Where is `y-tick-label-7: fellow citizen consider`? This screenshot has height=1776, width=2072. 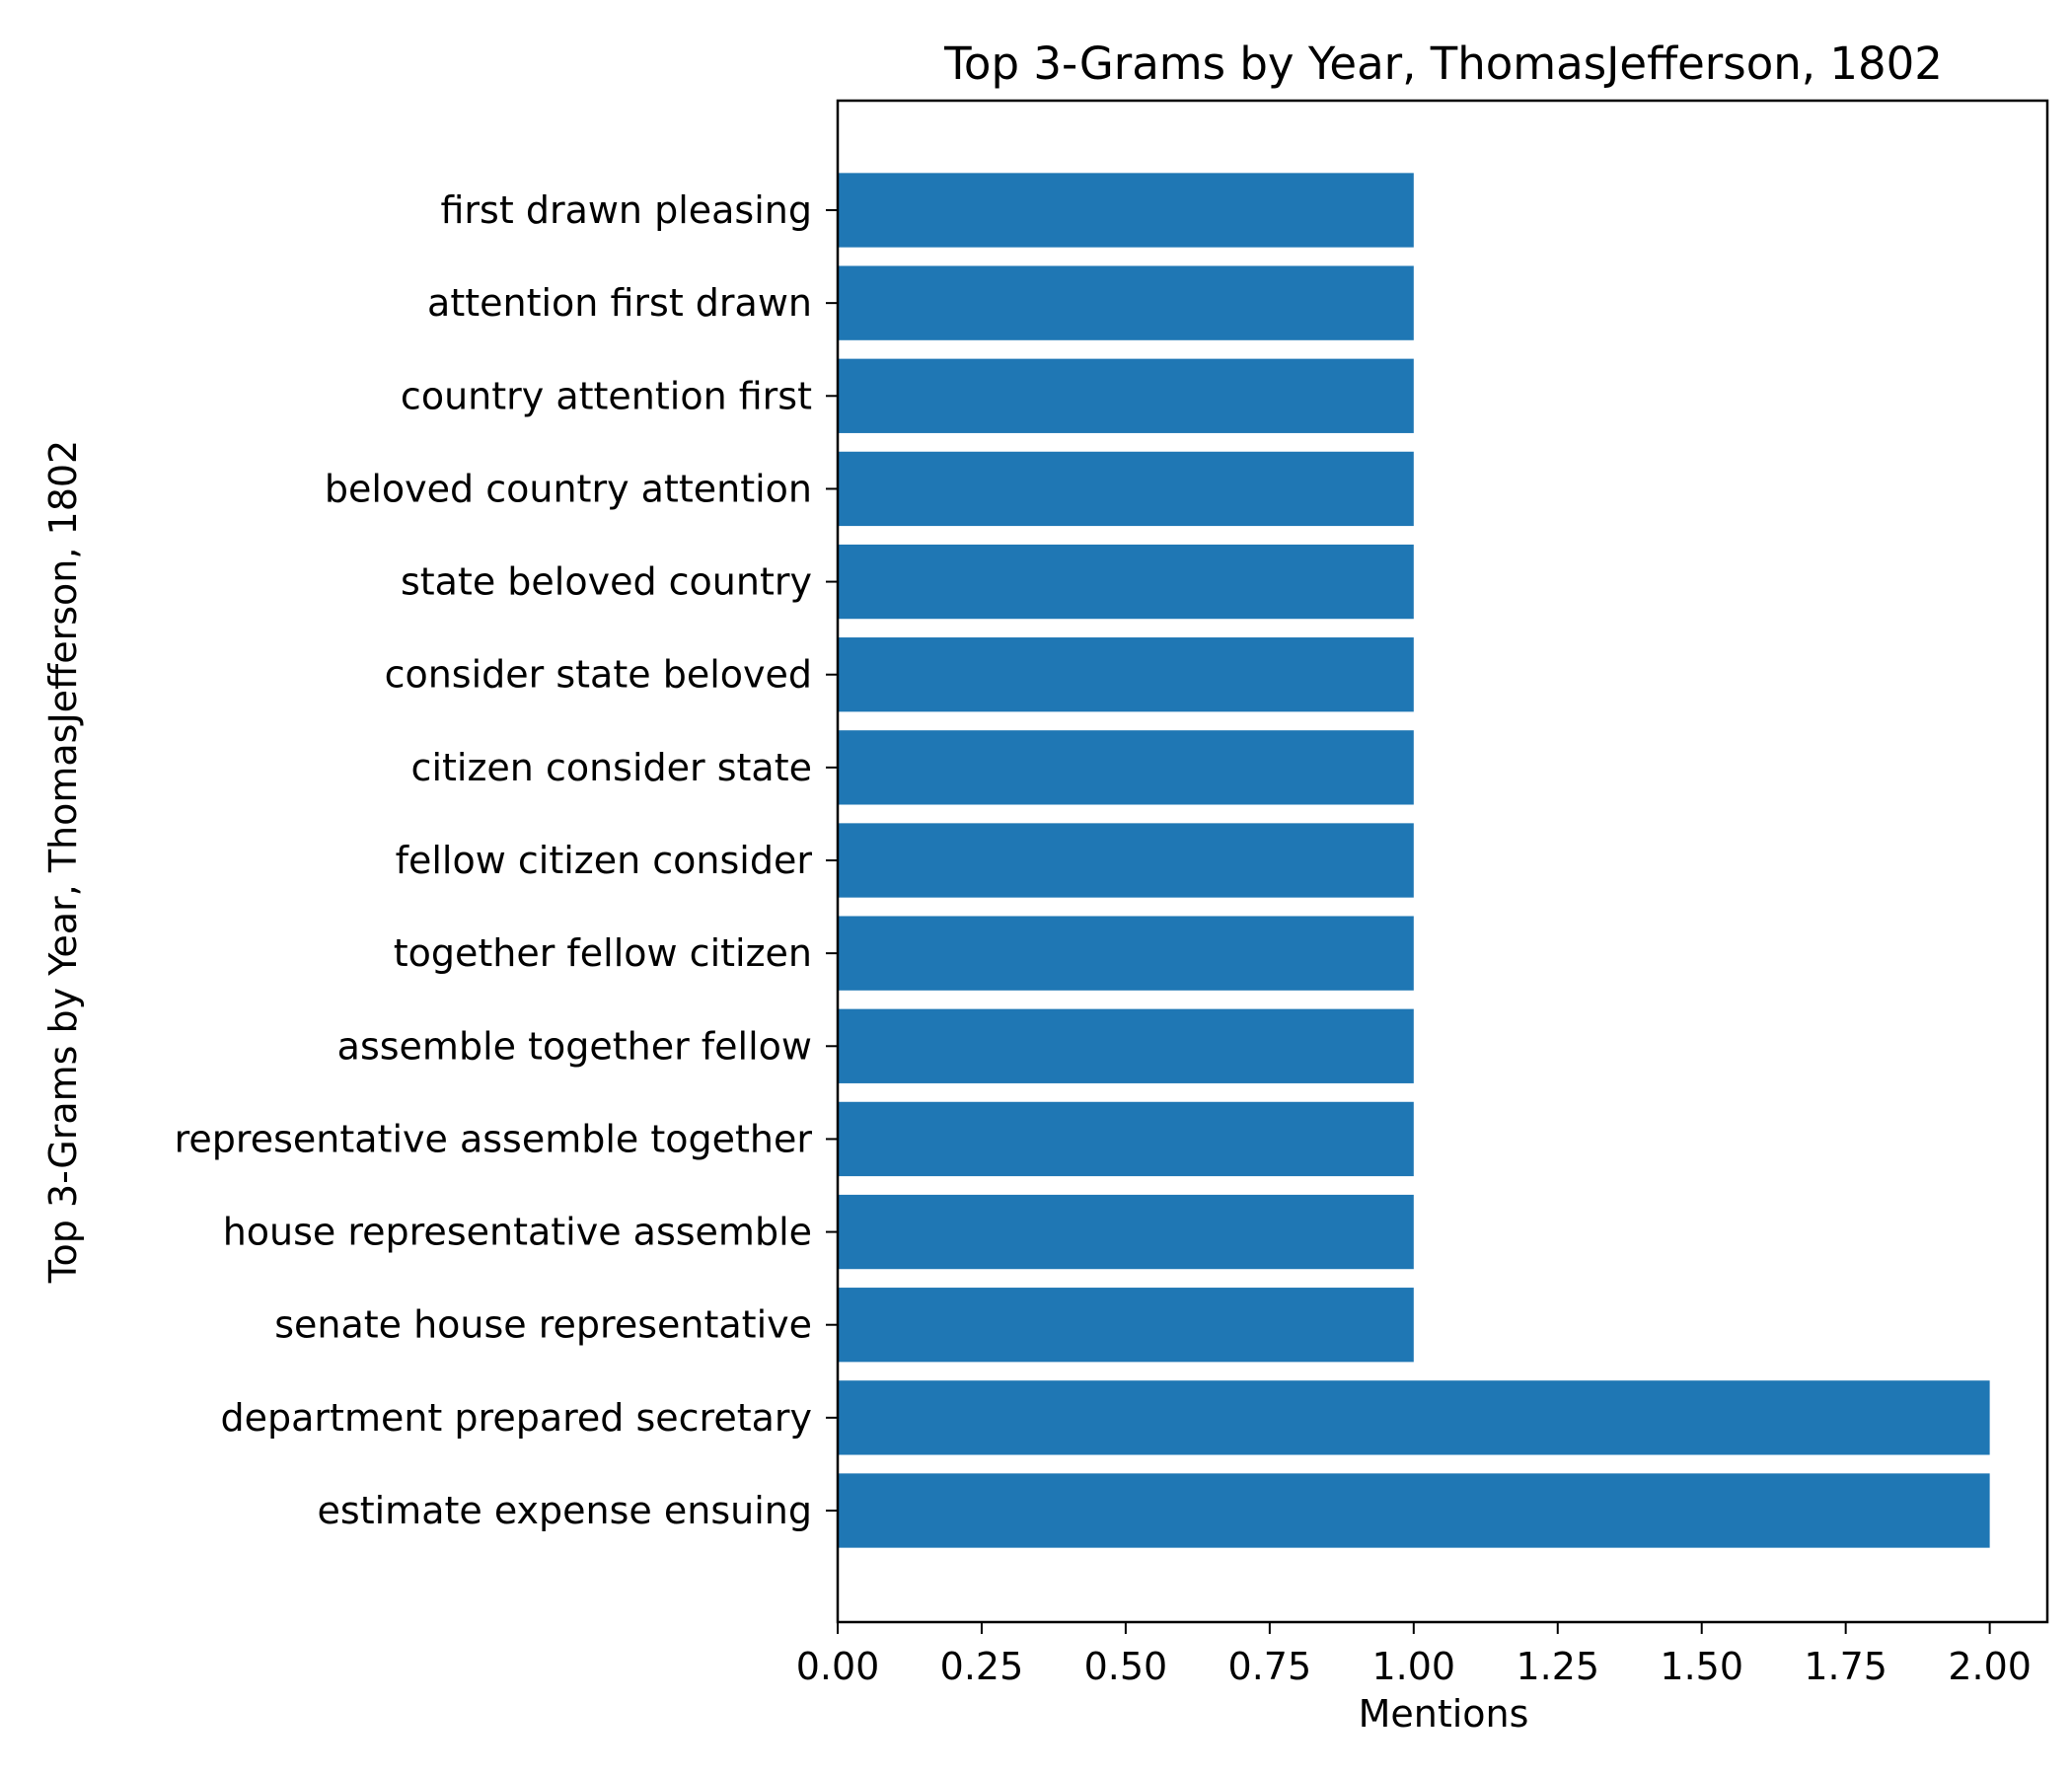 y-tick-label-7: fellow citizen consider is located at coordinates (605, 861).